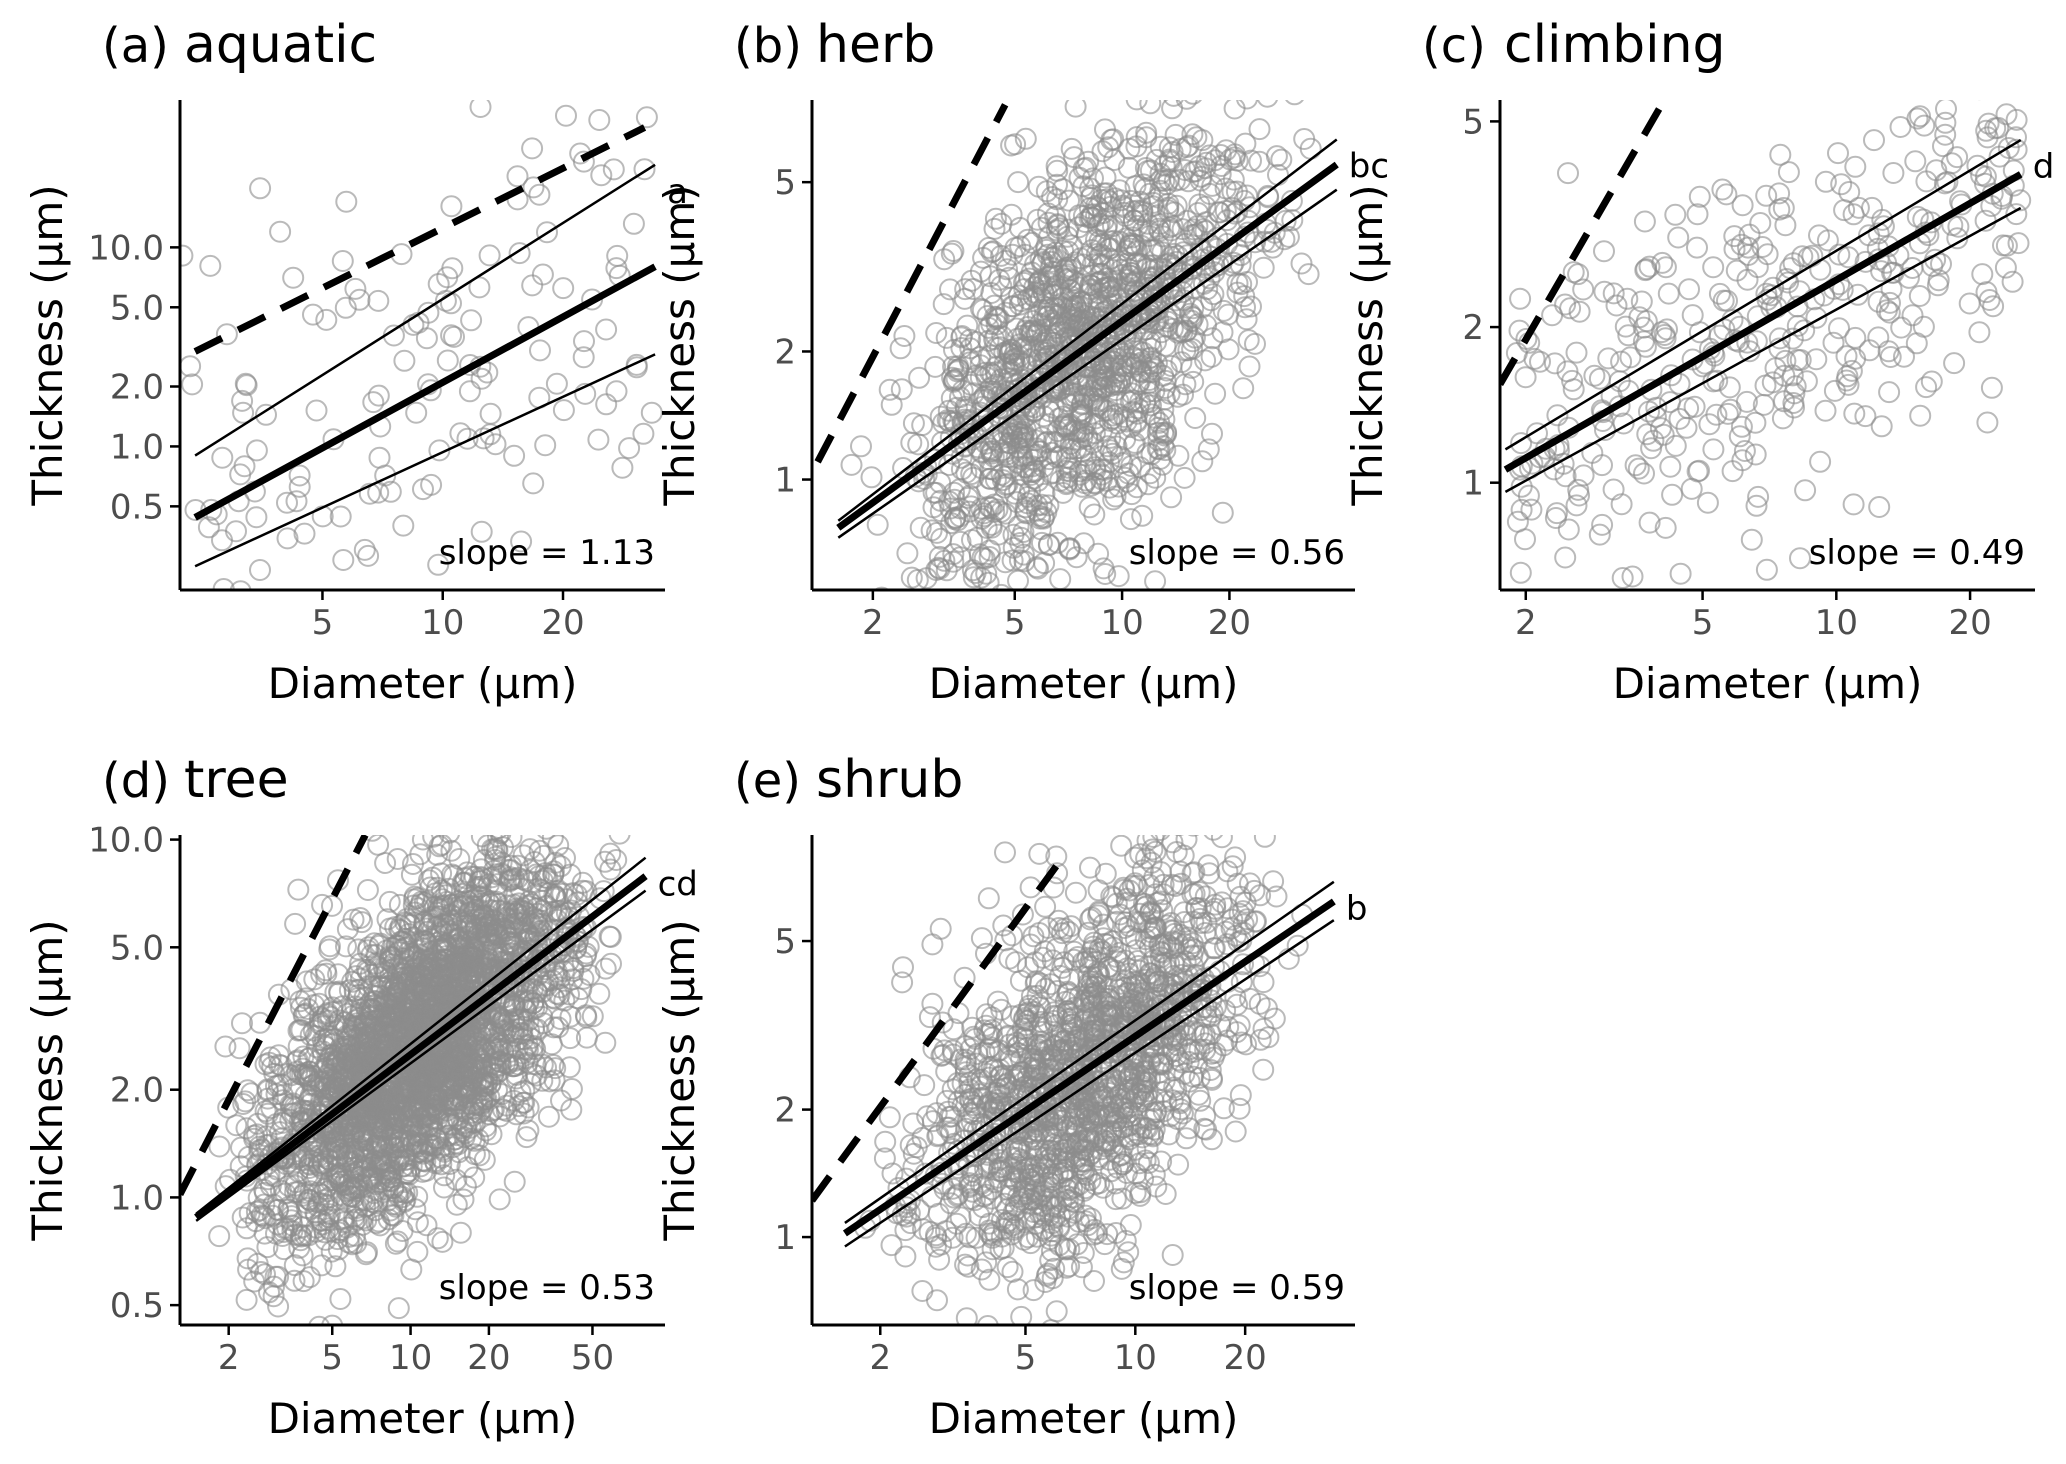 This screenshot has width=2066, height=1464. Describe the element at coordinates (423, 683) in the screenshot. I see `x-axis-title: Diameter (μm)` at that location.